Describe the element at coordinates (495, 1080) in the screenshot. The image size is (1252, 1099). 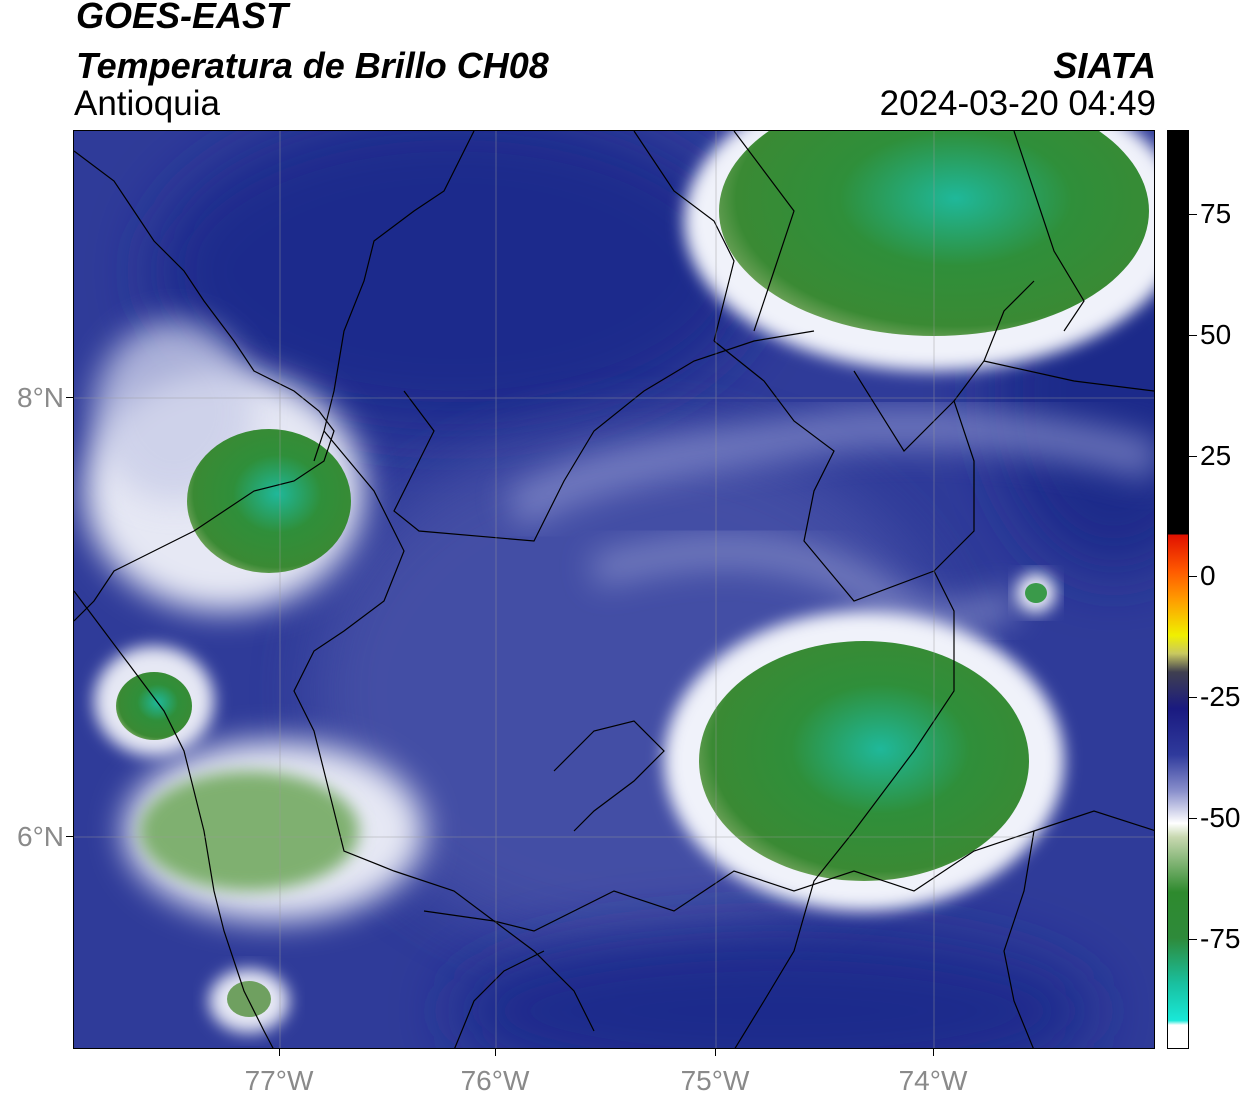
I see `lon-label-76w: 76°W` at that location.